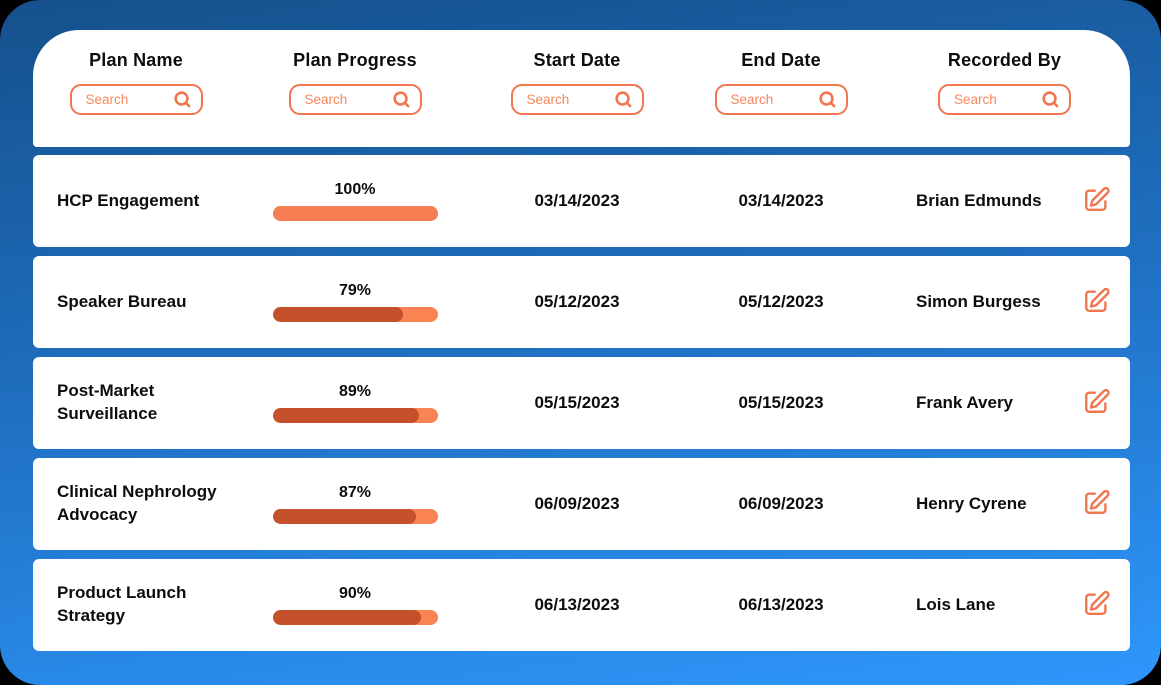  I want to click on plan-progress-search-box, so click(355, 99).